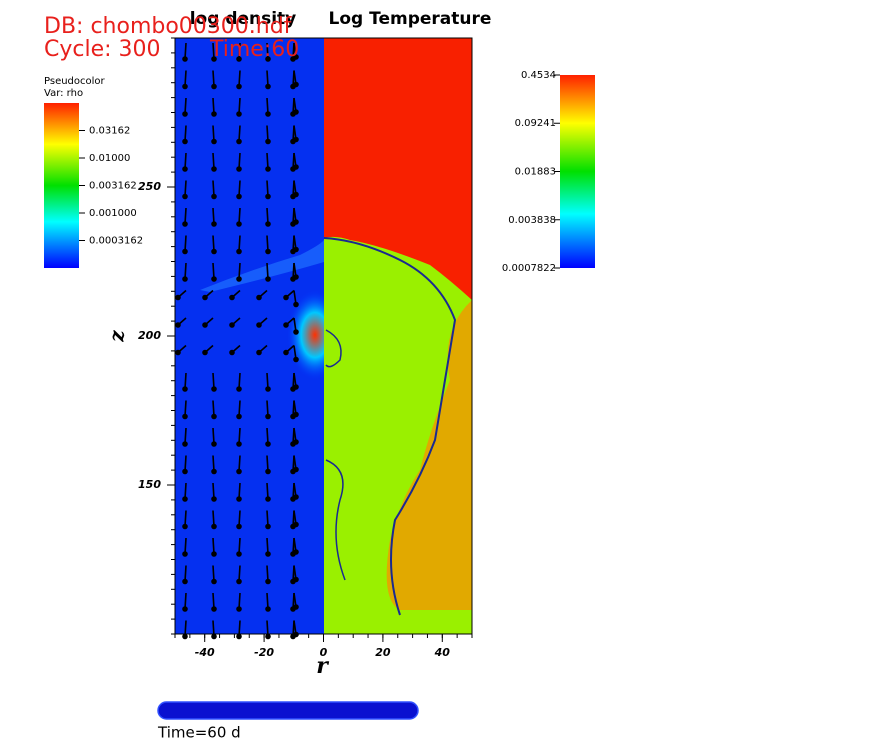  Describe the element at coordinates (532, 220) in the screenshot. I see `legend-tick-label: 0.003838` at that location.